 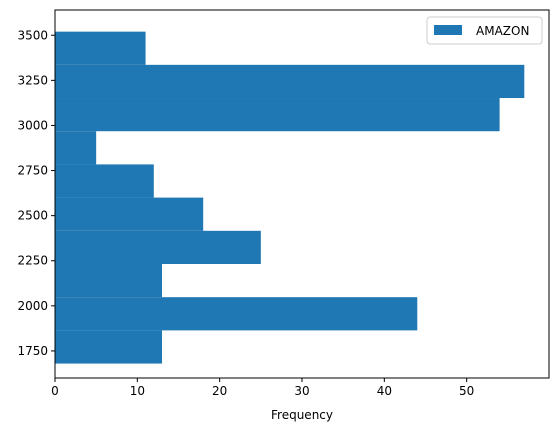 What do you see at coordinates (137, 391) in the screenshot?
I see `x-tick-label-1: 10` at bounding box center [137, 391].